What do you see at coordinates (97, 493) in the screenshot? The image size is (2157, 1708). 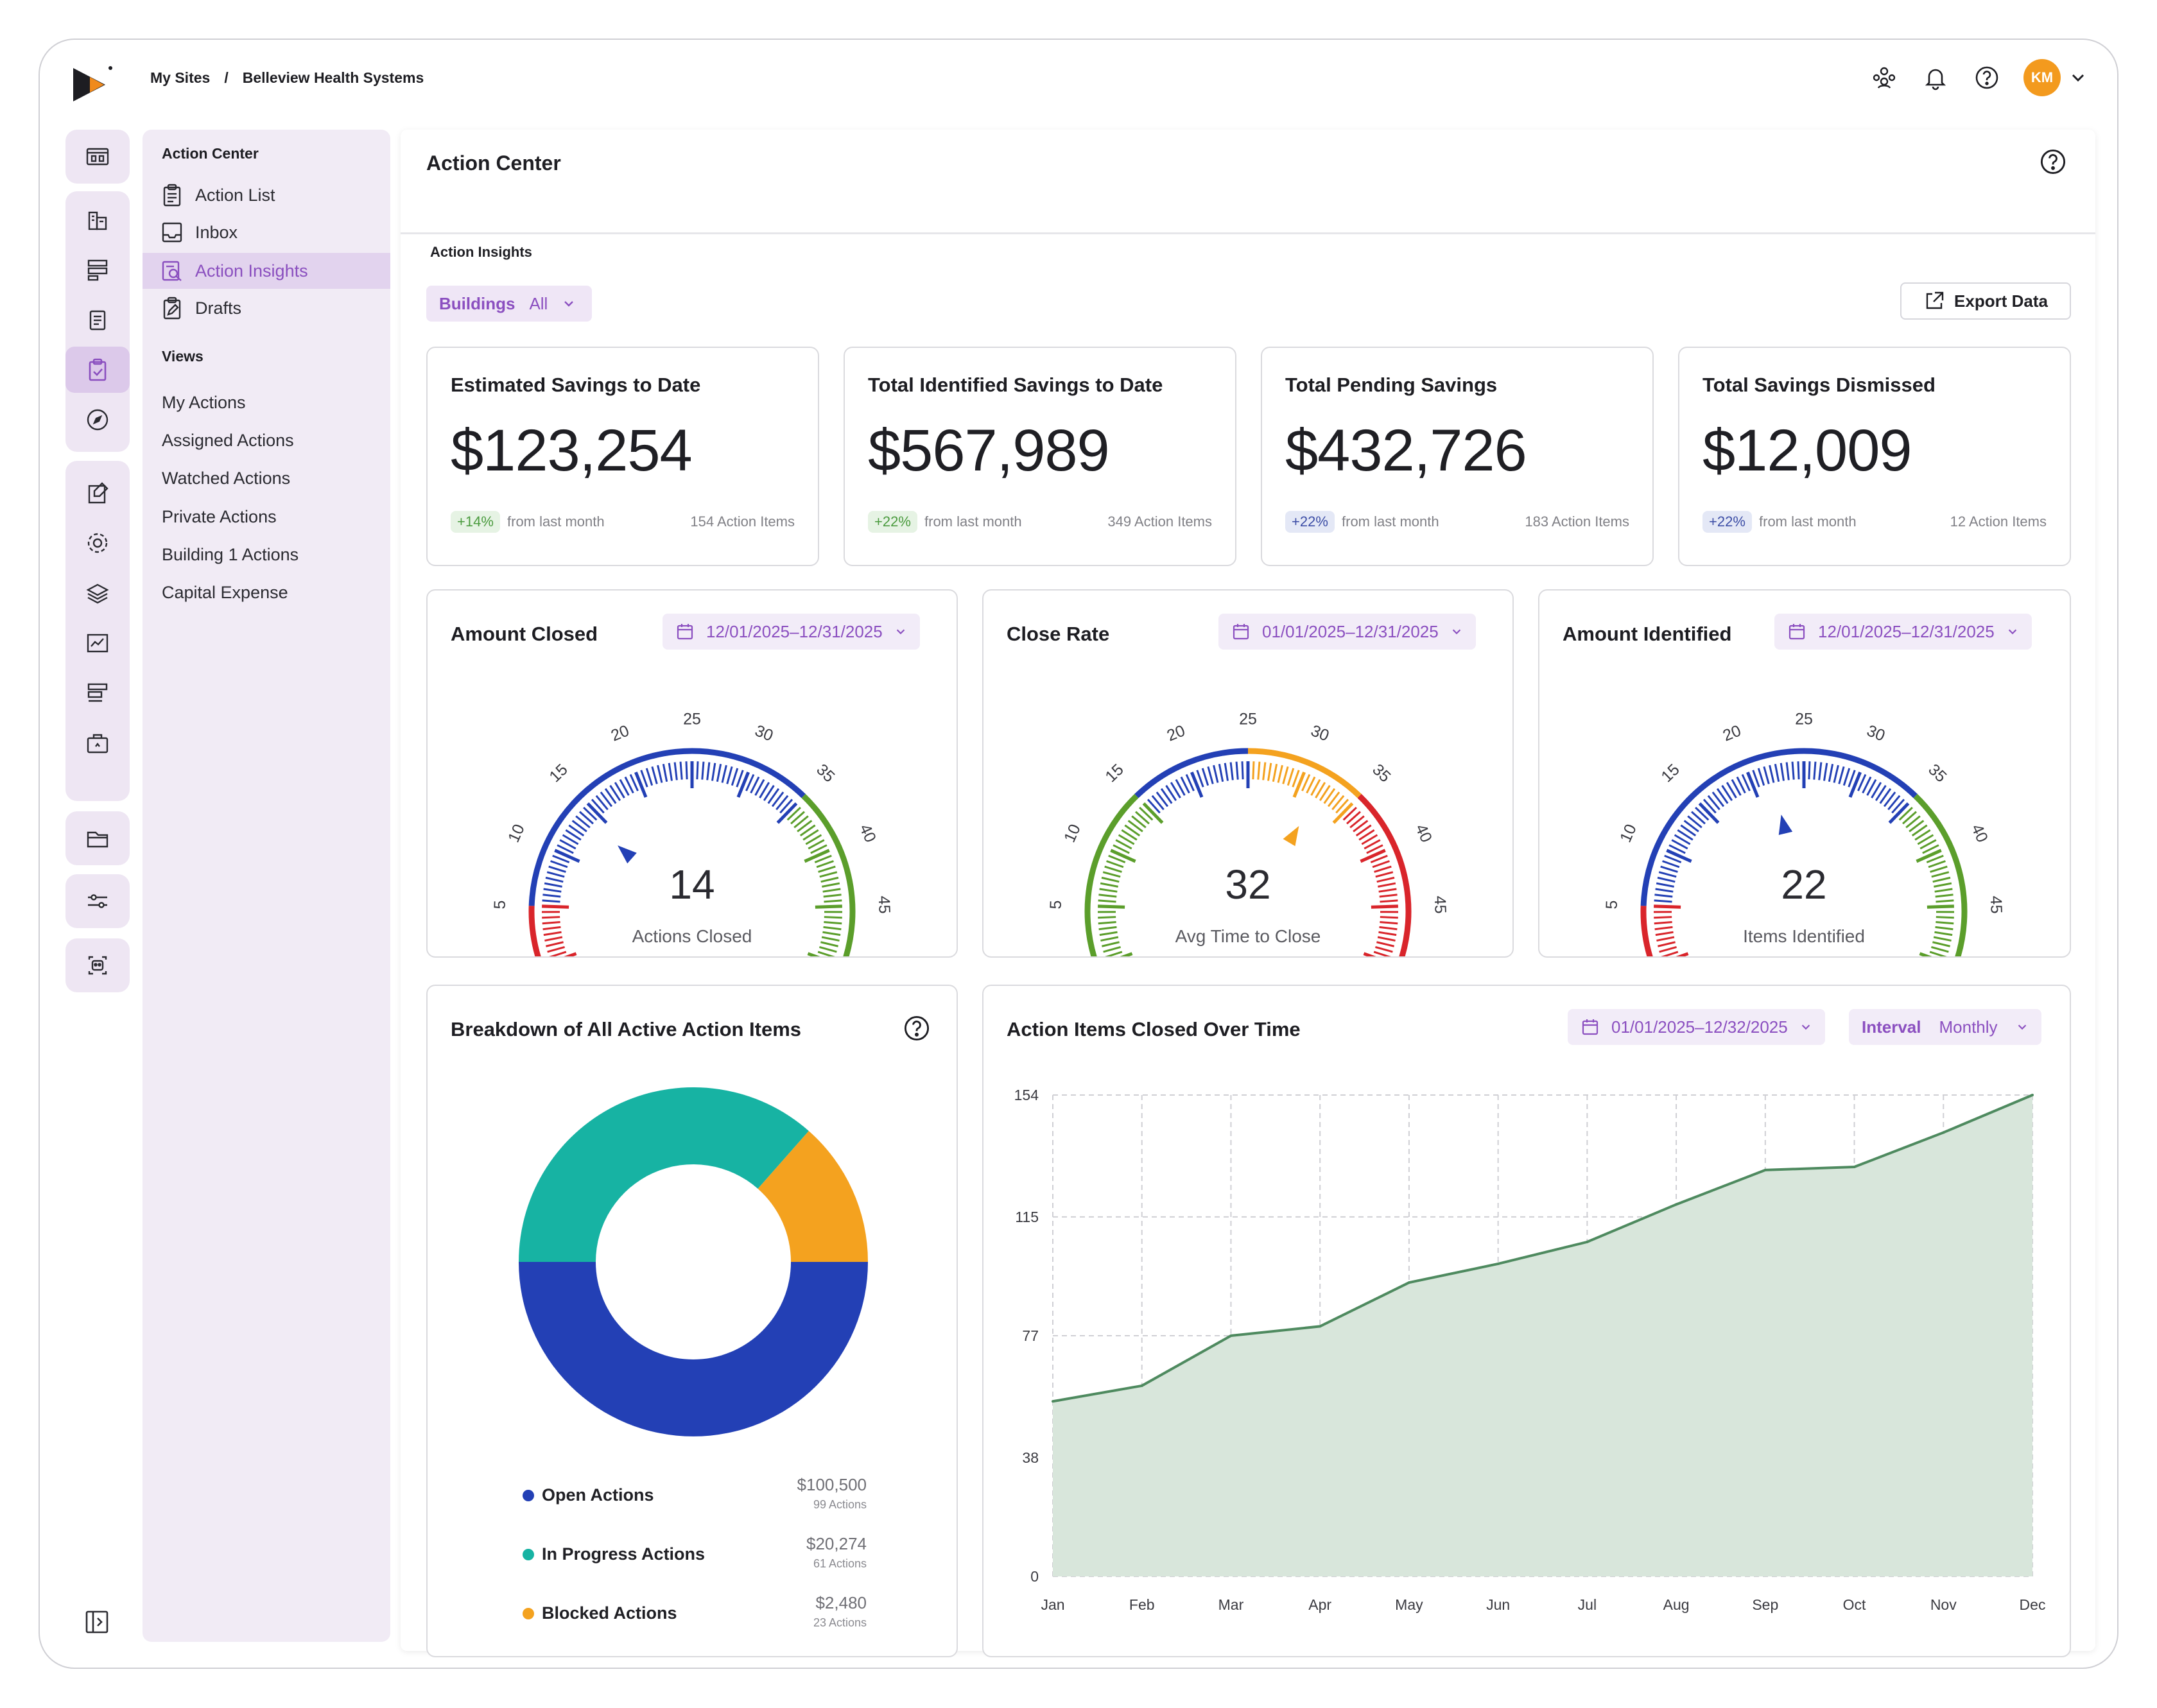 I see `rail-edit-report-icon` at bounding box center [97, 493].